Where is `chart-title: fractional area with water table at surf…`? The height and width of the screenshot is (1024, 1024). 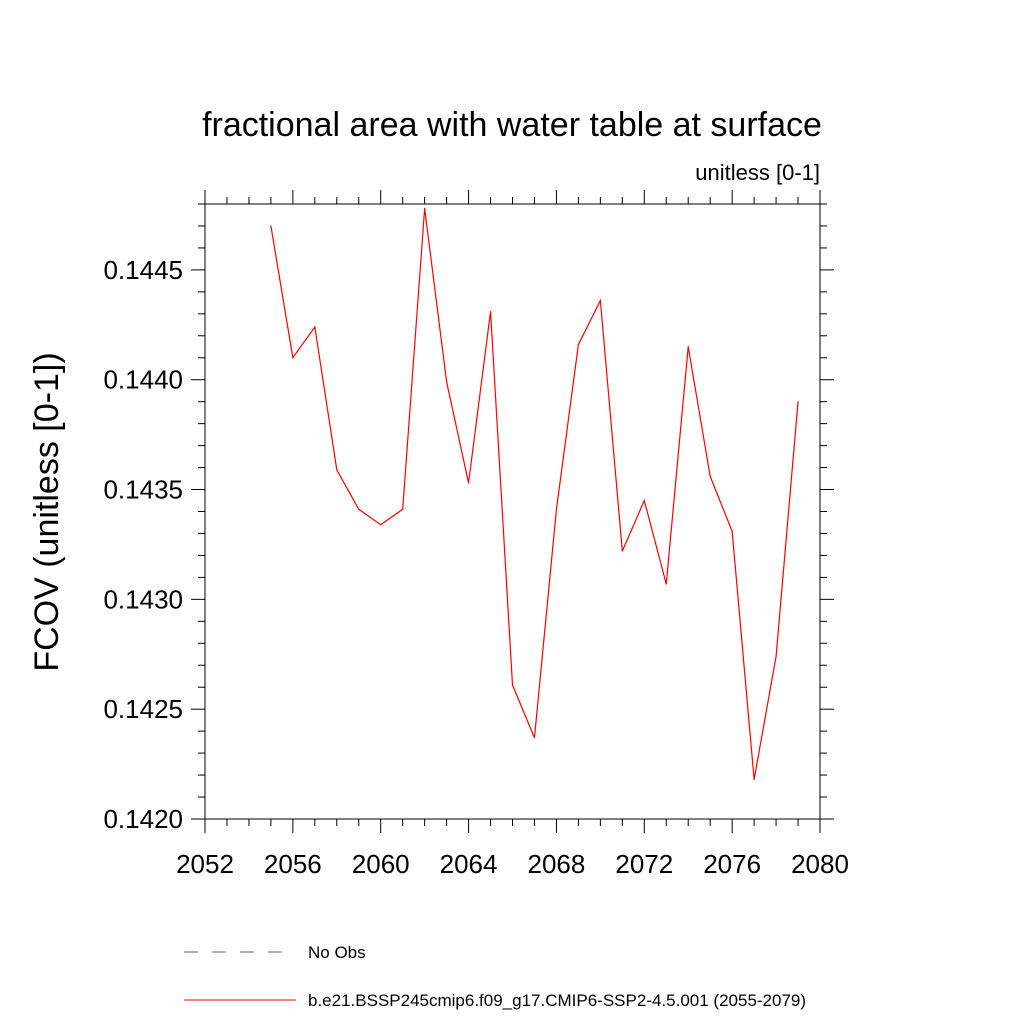
chart-title: fractional area with water table at surf… is located at coordinates (512, 125).